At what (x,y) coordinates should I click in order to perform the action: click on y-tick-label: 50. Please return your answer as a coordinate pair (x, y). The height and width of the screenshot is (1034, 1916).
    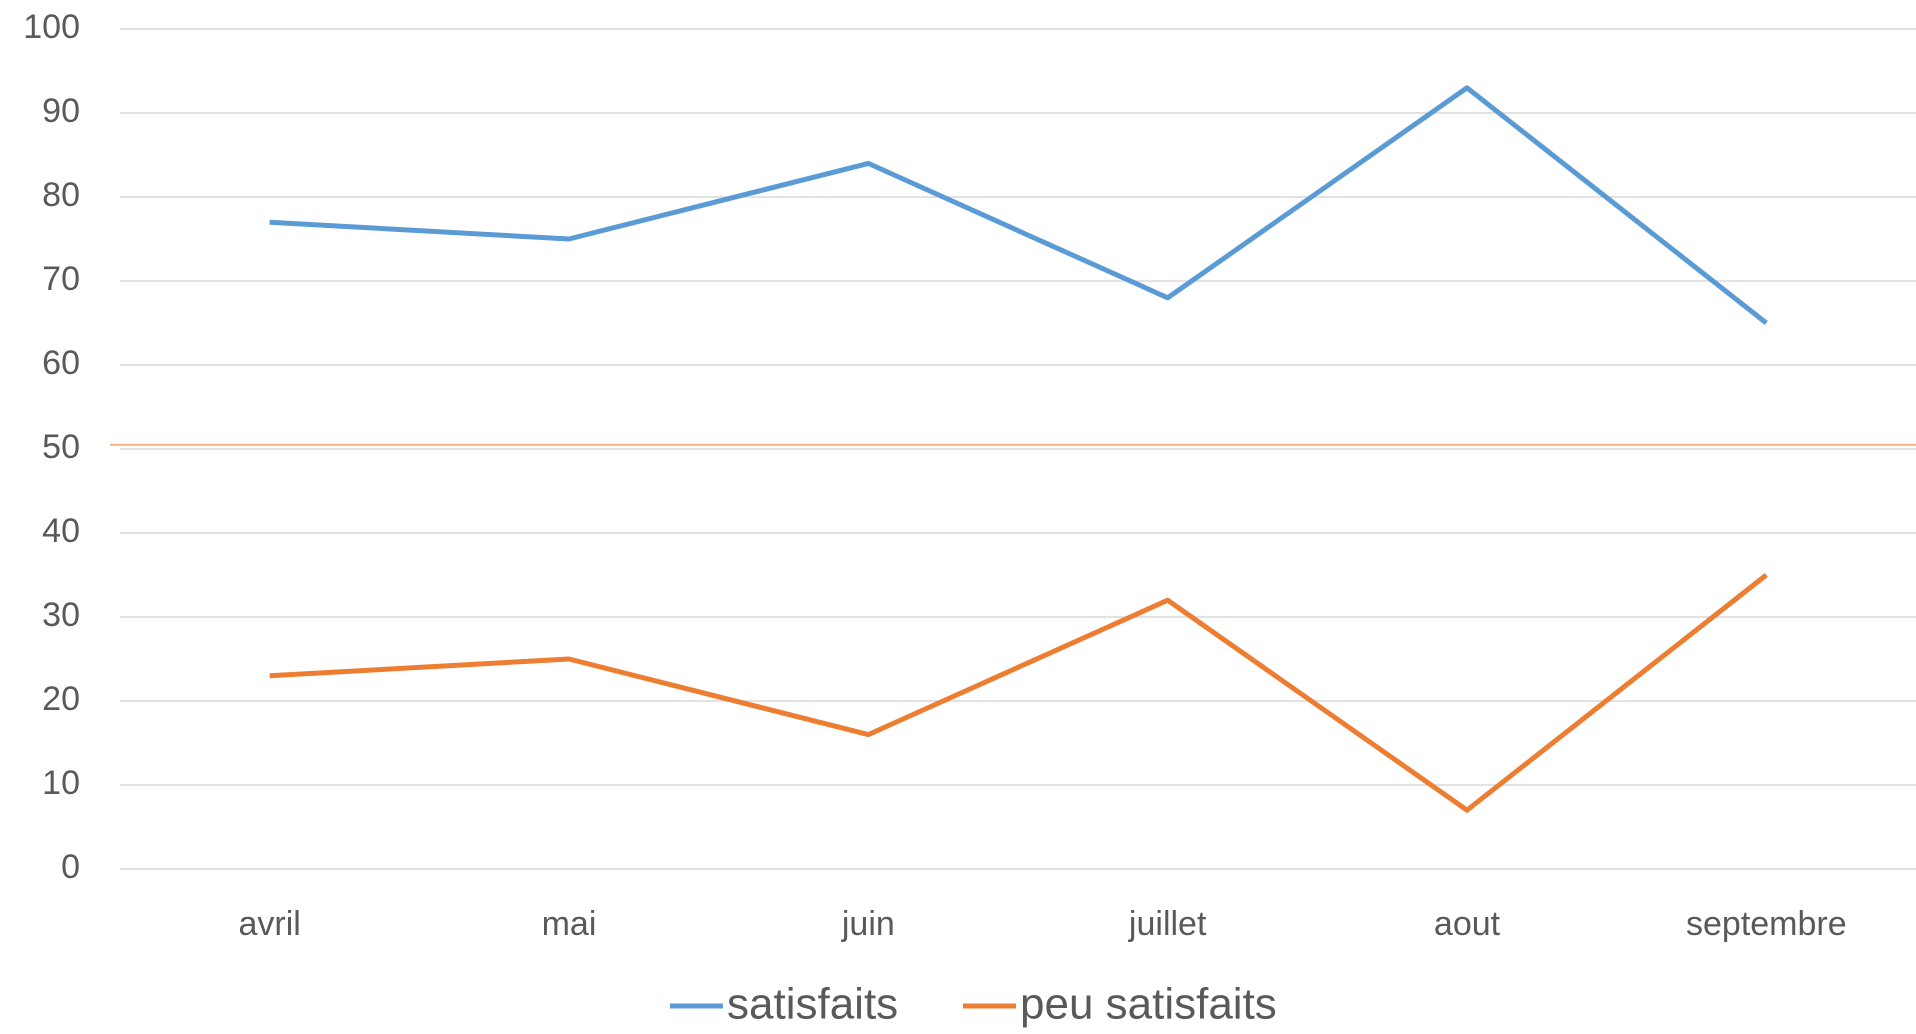
    Looking at the image, I should click on (61, 447).